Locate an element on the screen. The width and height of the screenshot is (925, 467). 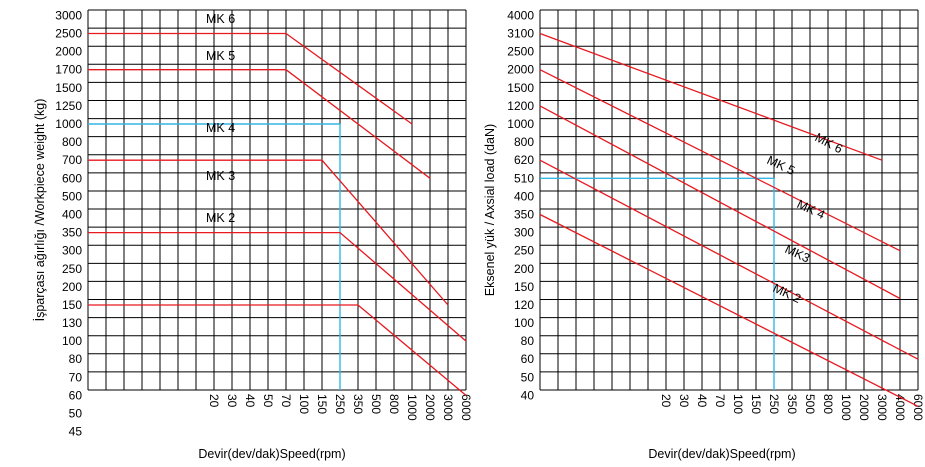
x-tick-label: 50 is located at coordinates (268, 401).